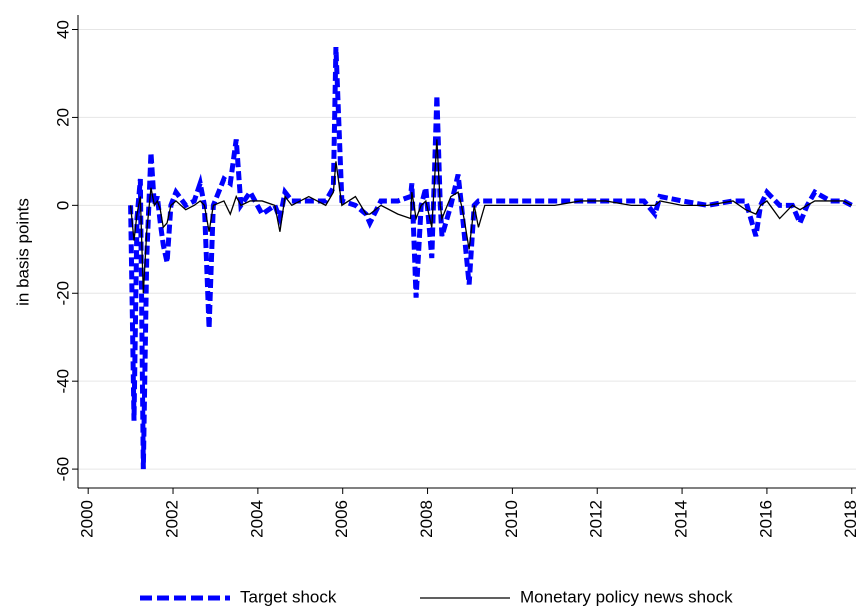  Describe the element at coordinates (22, 252) in the screenshot. I see `y-axis-label: in basis points` at that location.